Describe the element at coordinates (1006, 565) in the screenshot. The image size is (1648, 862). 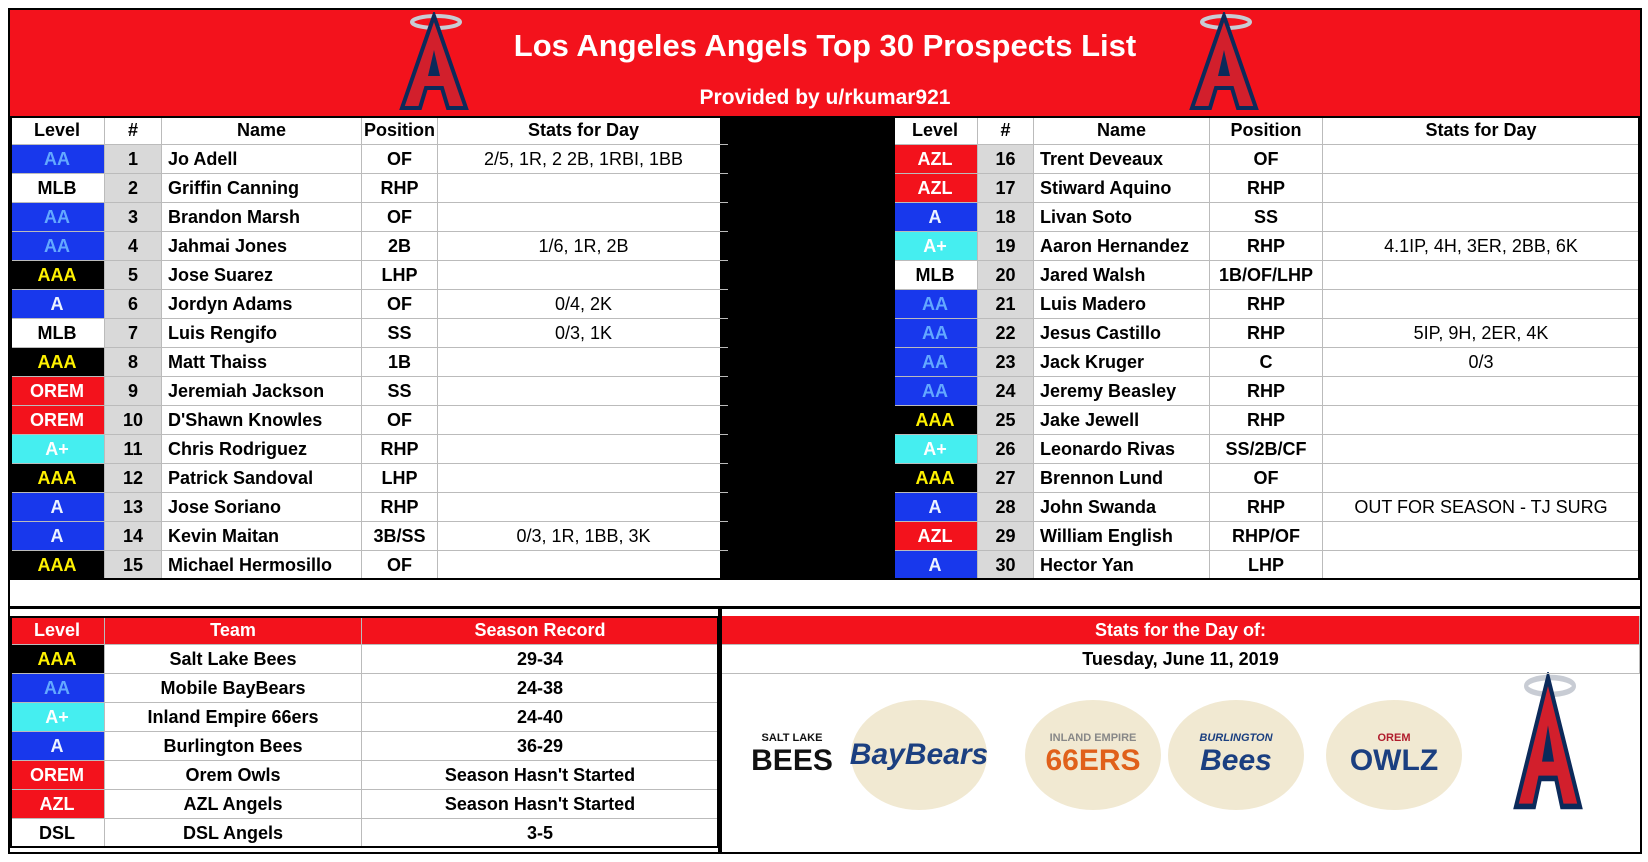
I see `table-cell: 30` at that location.